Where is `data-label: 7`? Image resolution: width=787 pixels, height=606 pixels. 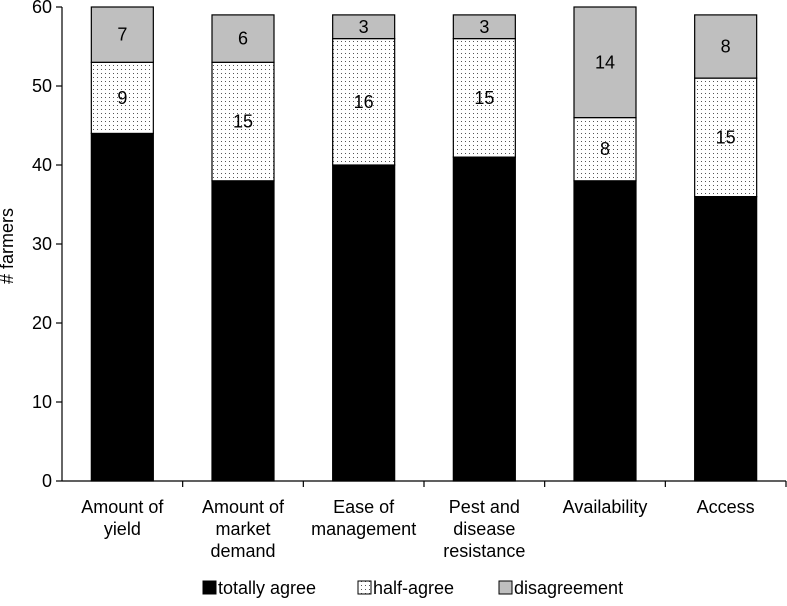 data-label: 7 is located at coordinates (122, 35).